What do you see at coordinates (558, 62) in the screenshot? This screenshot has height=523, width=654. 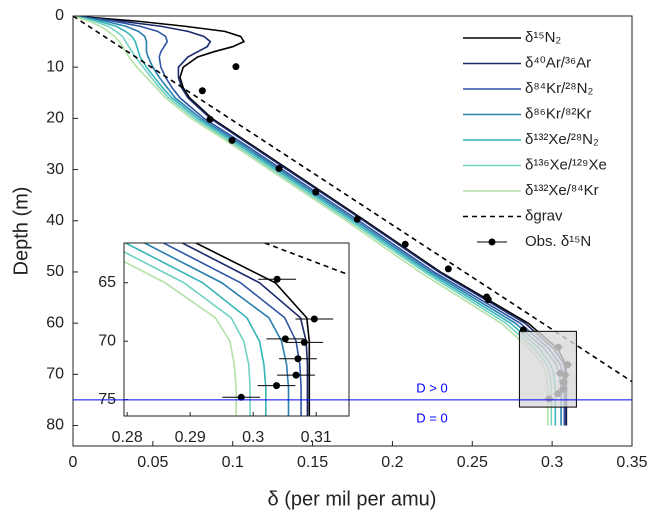 I see `legend-label: δ⁴⁰Ar/³⁶Ar` at bounding box center [558, 62].